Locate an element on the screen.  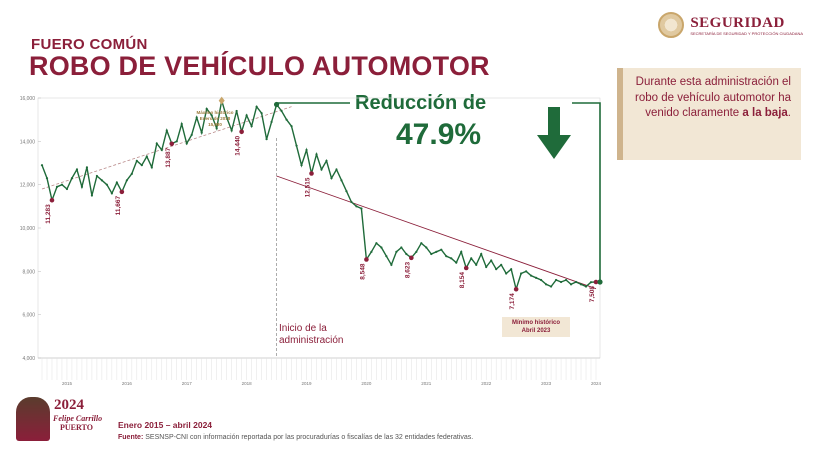
x-year-label: 2023 is located at coordinates (546, 383).